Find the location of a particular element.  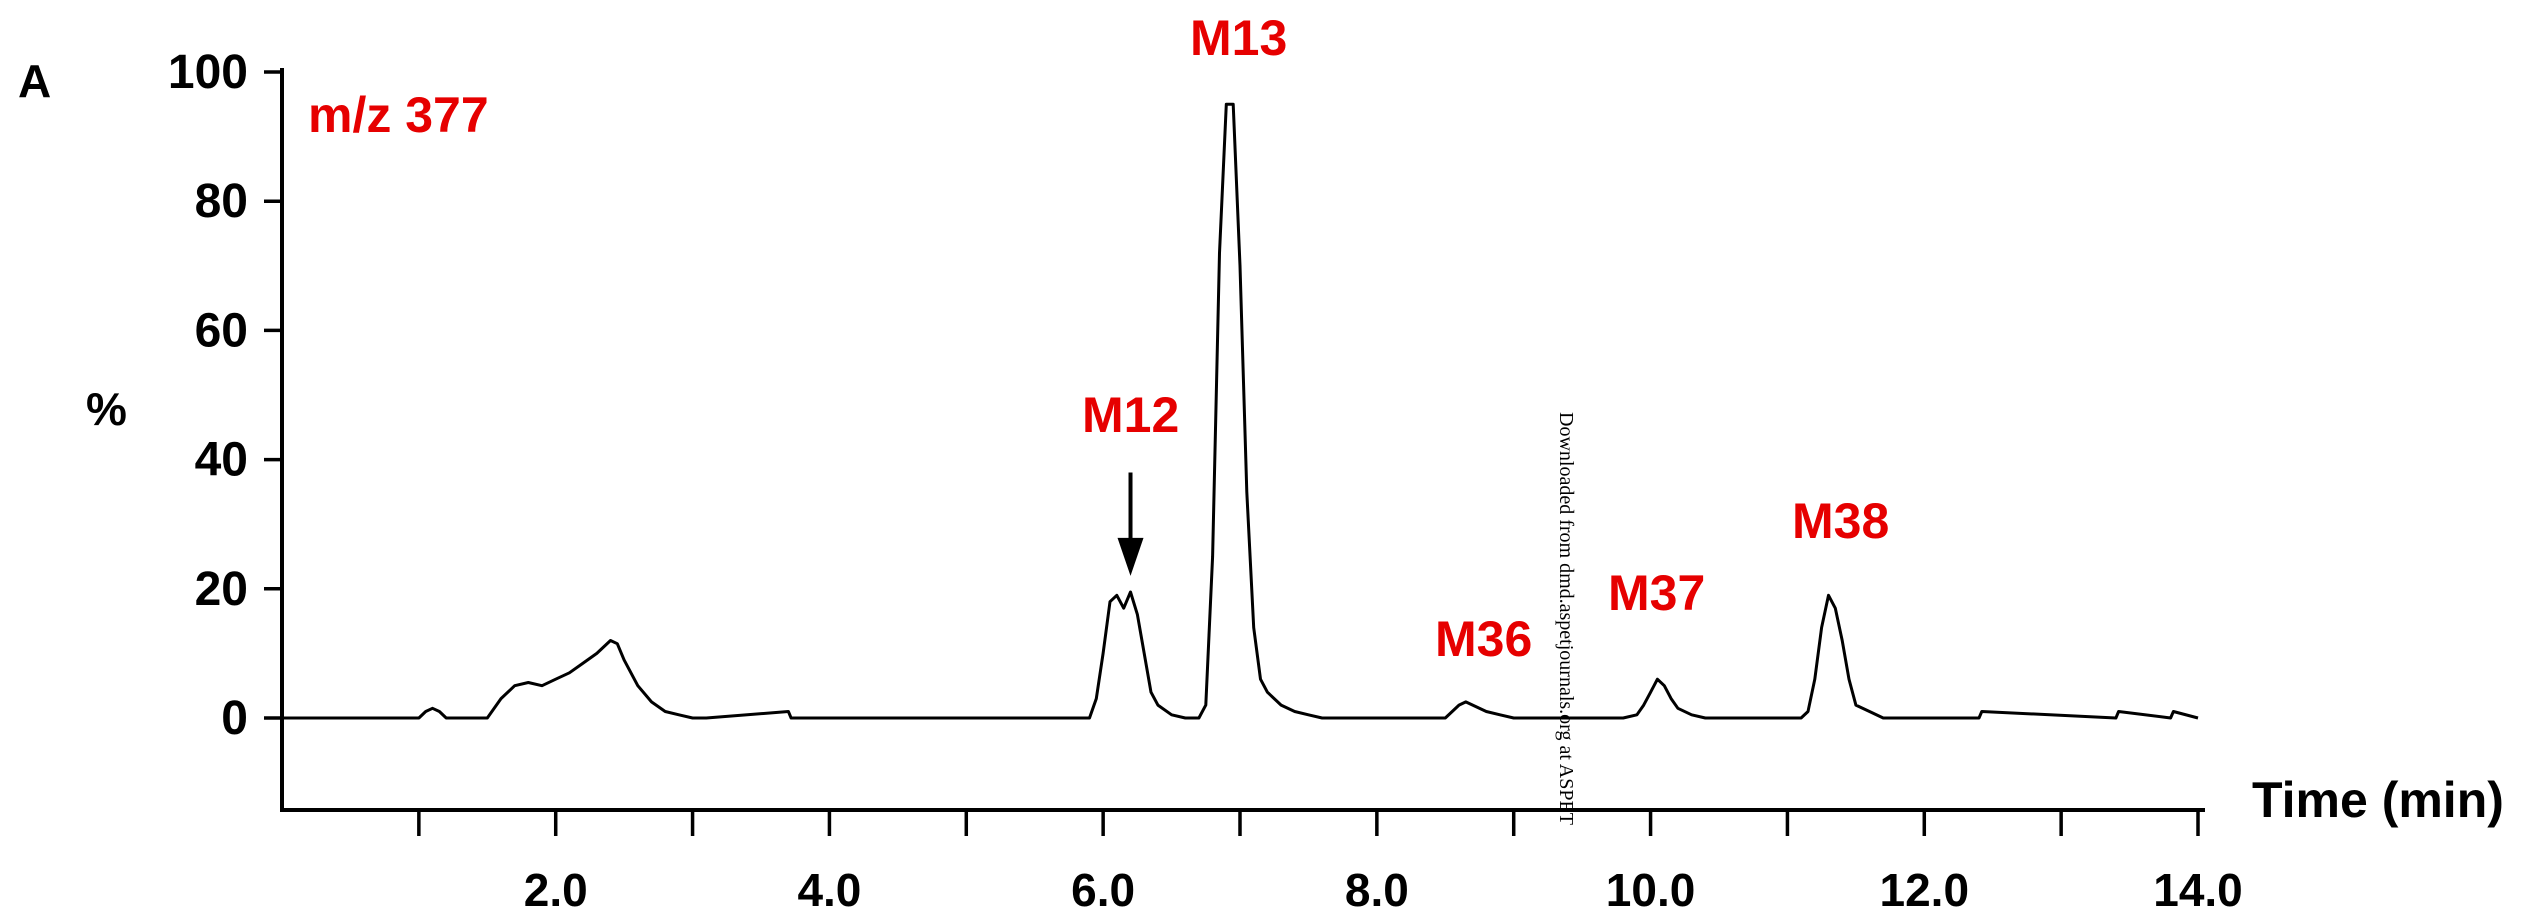

y-tick-label: 20 is located at coordinates (221, 589).